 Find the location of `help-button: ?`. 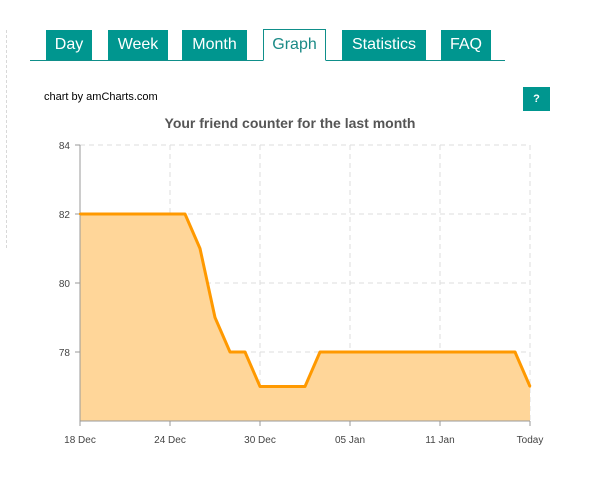

help-button: ? is located at coordinates (536, 99).